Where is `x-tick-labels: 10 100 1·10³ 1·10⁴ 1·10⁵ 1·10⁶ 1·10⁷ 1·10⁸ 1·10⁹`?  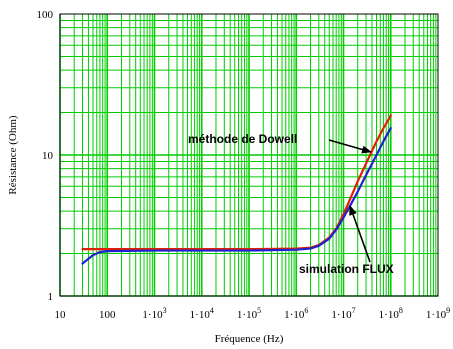
x-tick-labels: 10 100 1·10³ 1·10⁴ 1·10⁵ 1·10⁶ 1·10⁷ 1·10⁸ 1·10⁹ is located at coordinates (253, 313).